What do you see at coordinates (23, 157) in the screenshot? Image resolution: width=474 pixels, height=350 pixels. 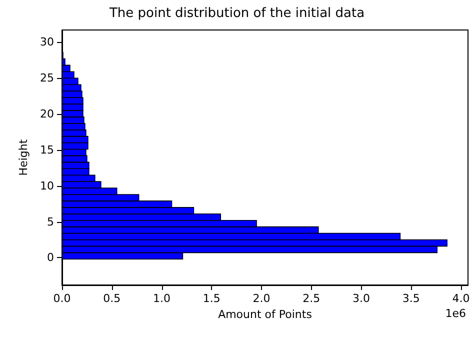 I see `y-axis-title: Height` at bounding box center [23, 157].